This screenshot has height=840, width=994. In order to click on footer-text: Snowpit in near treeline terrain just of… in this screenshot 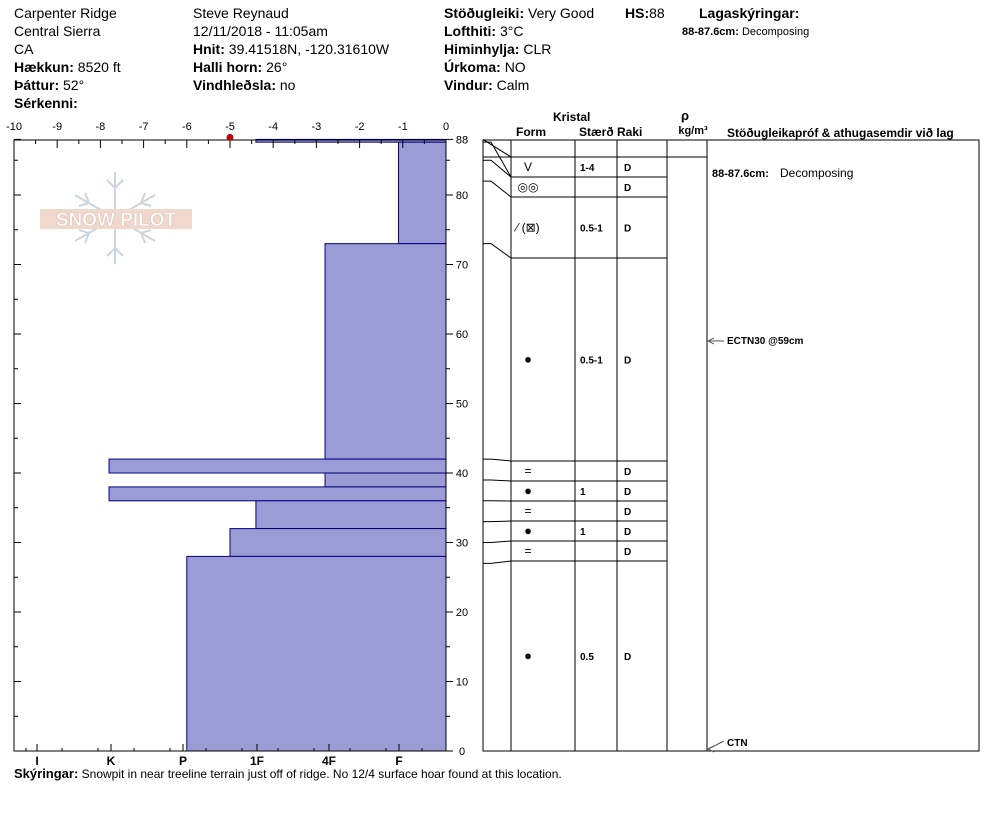, I will do `click(321, 774)`.